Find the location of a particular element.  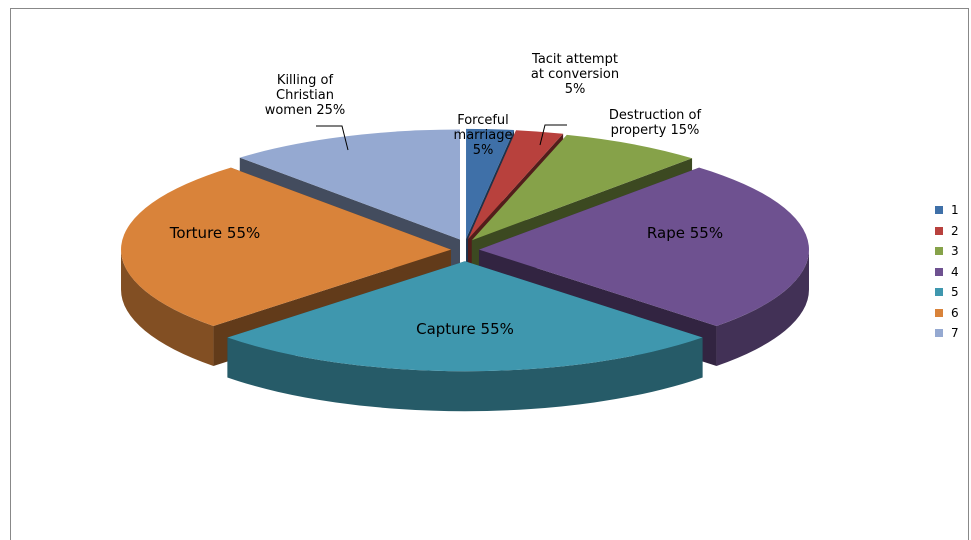

data-label: Capture 55% is located at coordinates (465, 329).